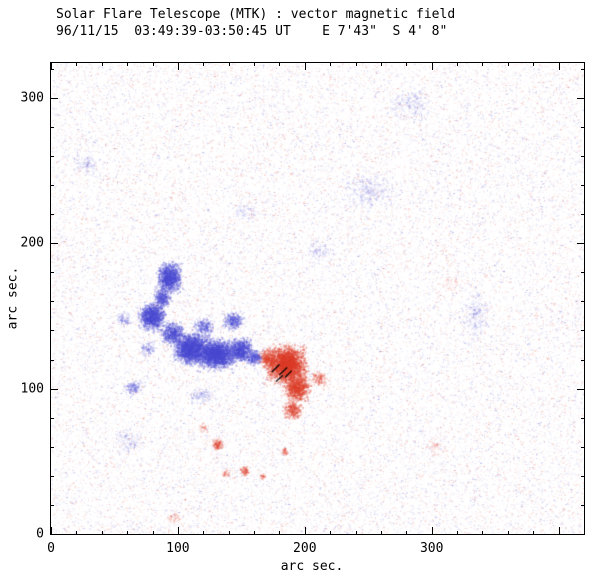 The image size is (612, 585). I want to click on y-tick-label: 100, so click(32, 389).